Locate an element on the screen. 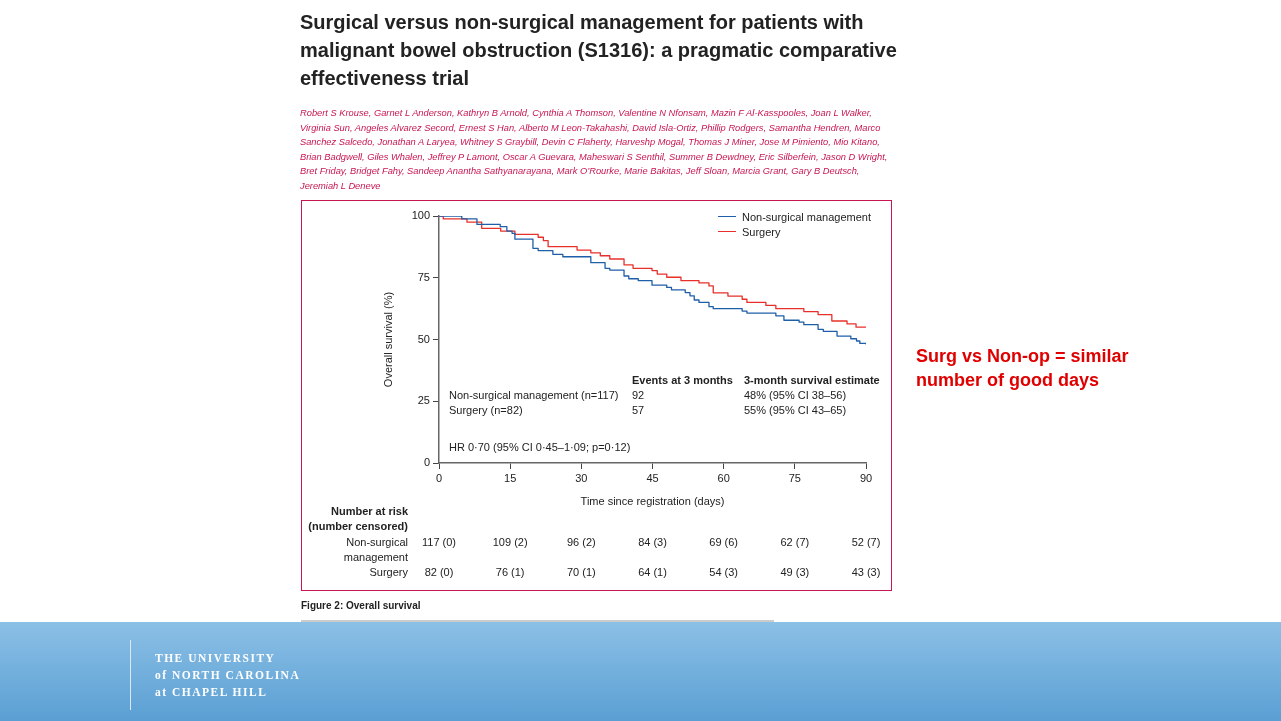 The height and width of the screenshot is (721, 1281). annotation: Non-surgical management (n=117) is located at coordinates (534, 395).